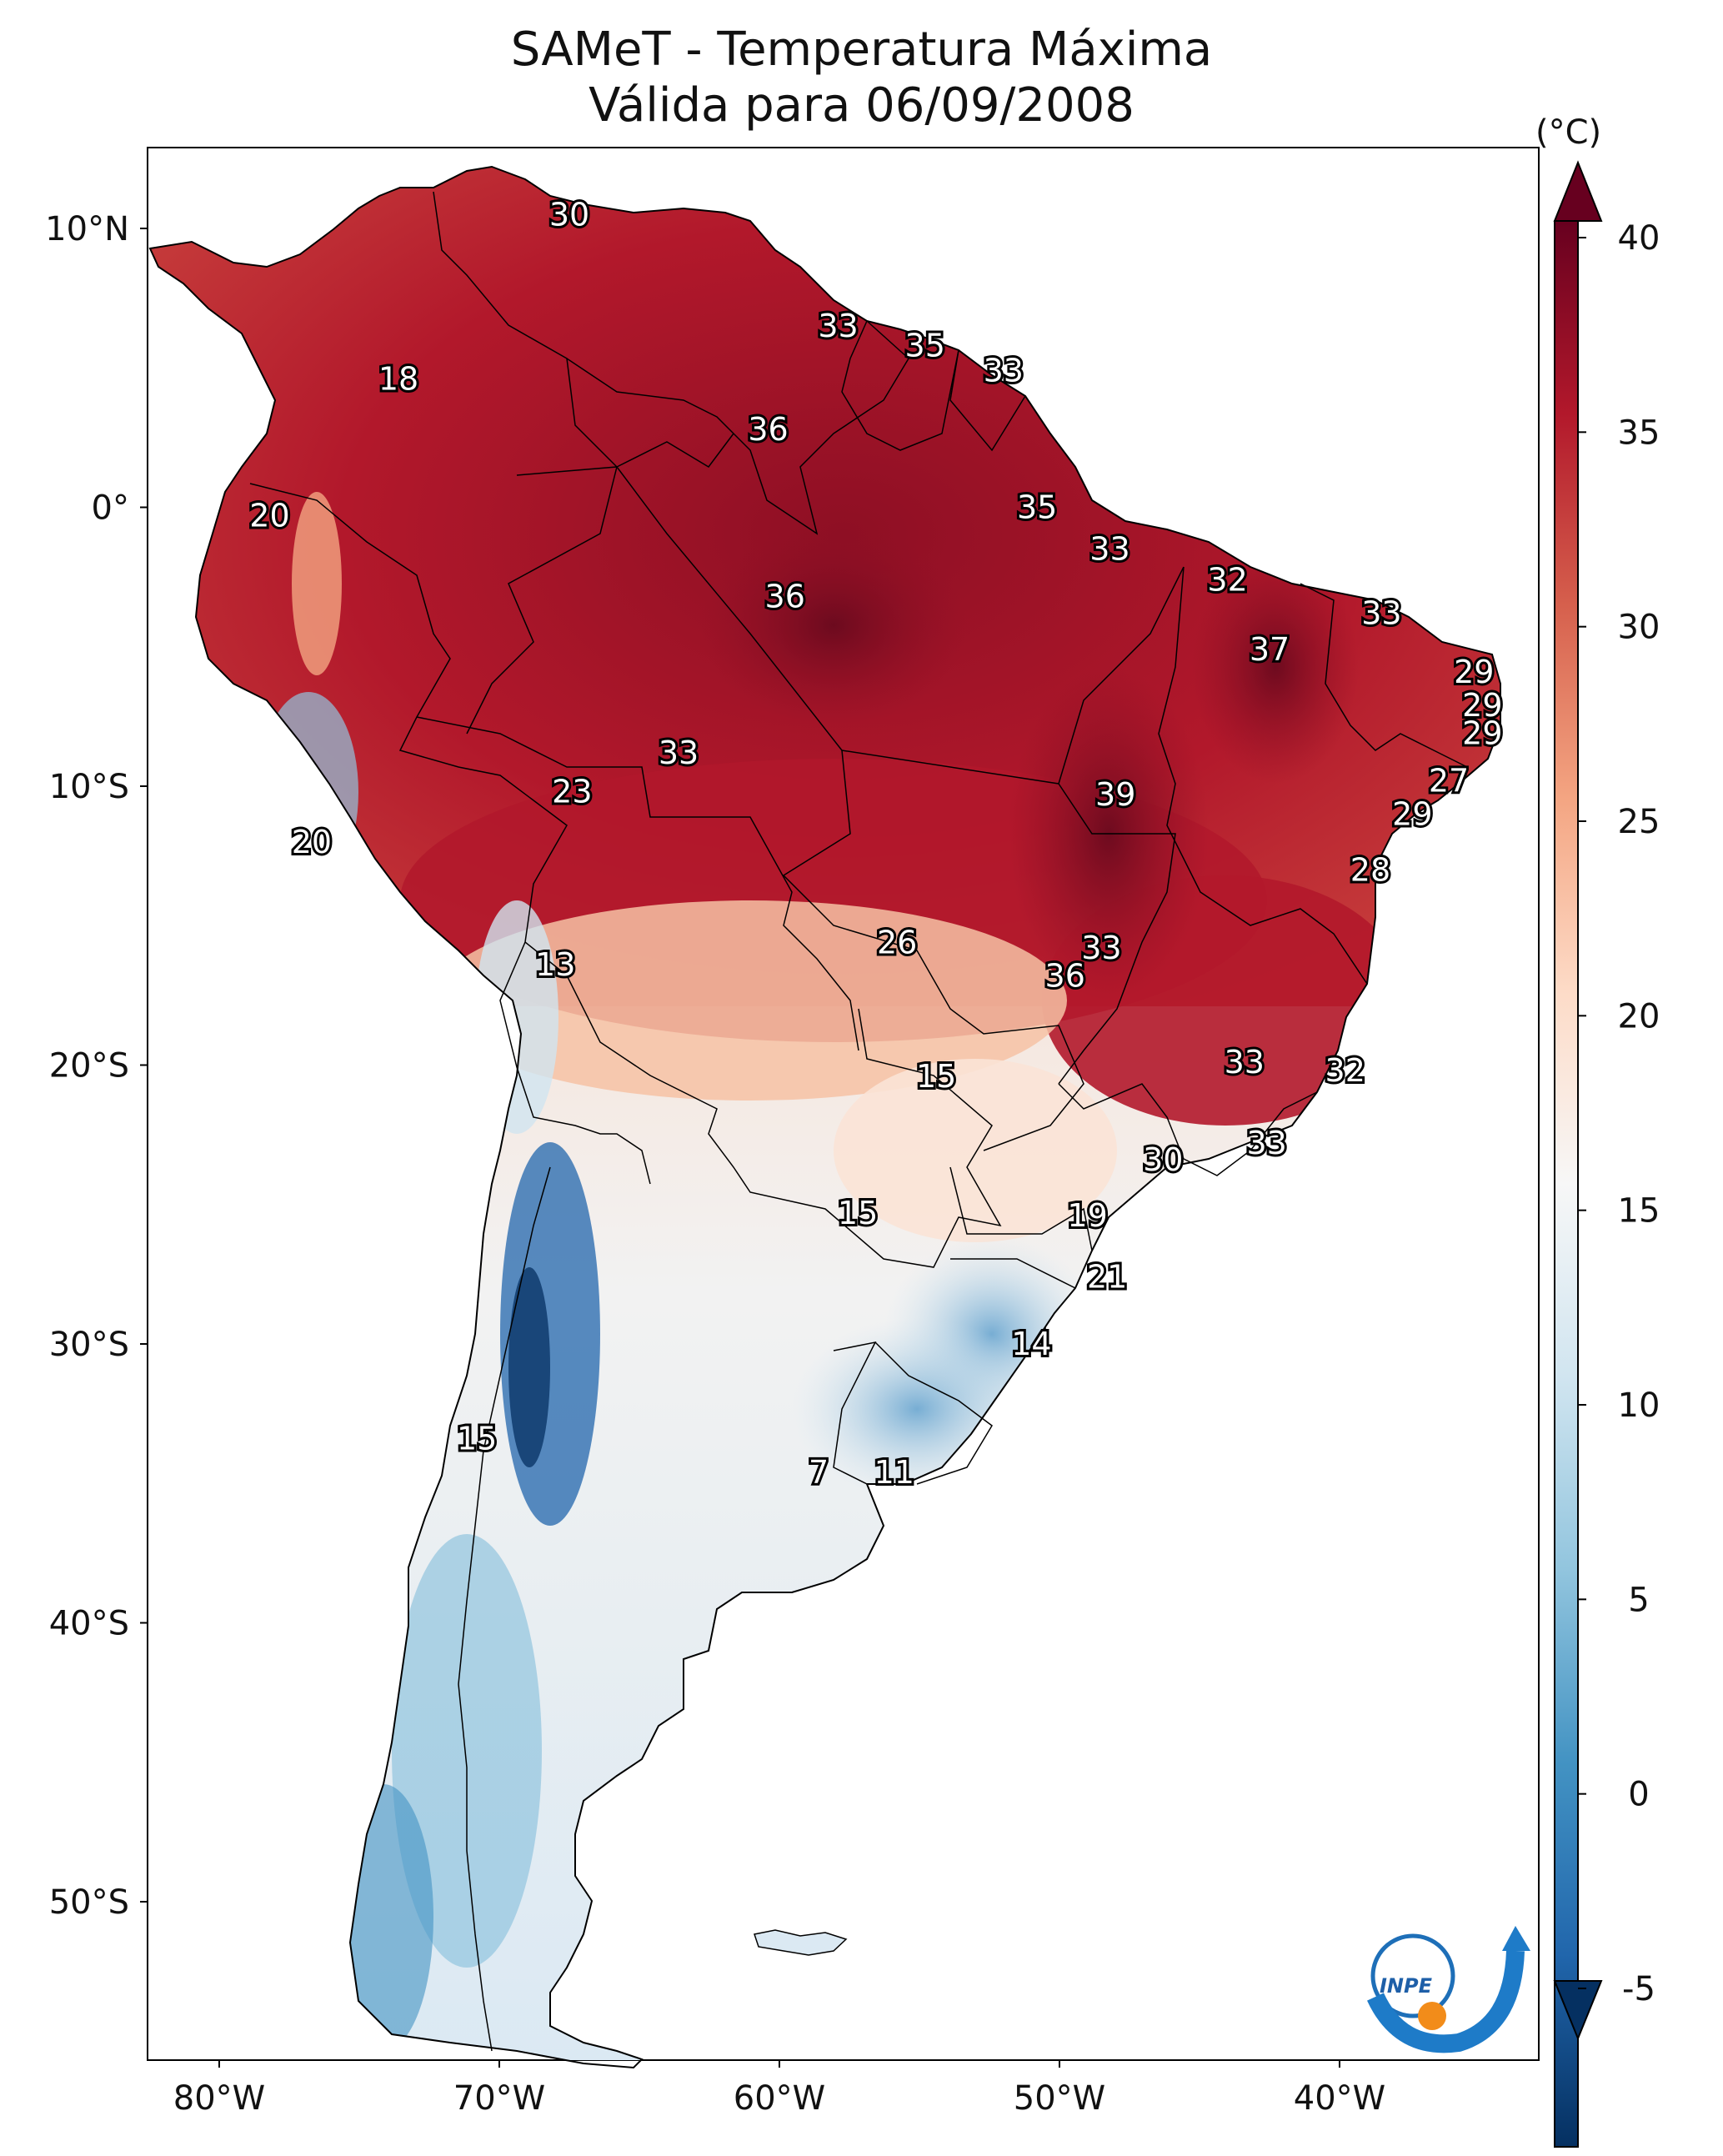 This screenshot has height=2156, width=1723. Describe the element at coordinates (89, 1345) in the screenshot. I see `lat-tick-label: 30°S` at that location.